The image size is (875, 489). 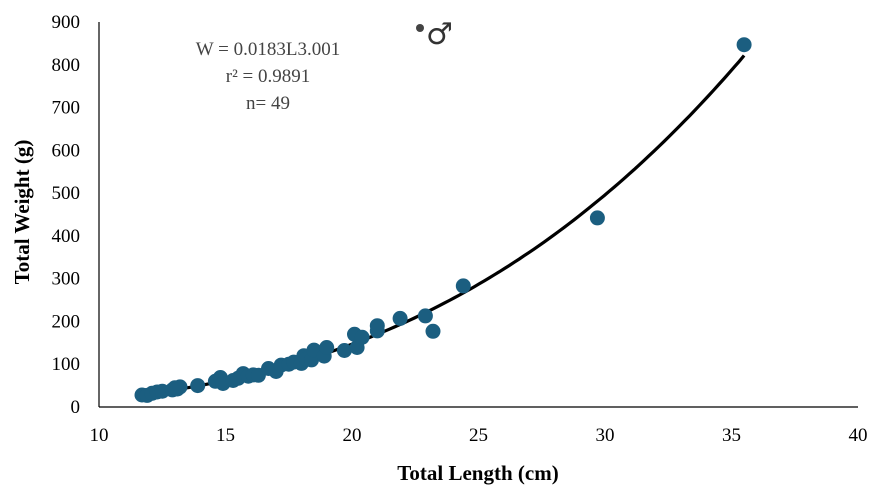 I want to click on y-tick-label: 0, so click(x=76, y=407).